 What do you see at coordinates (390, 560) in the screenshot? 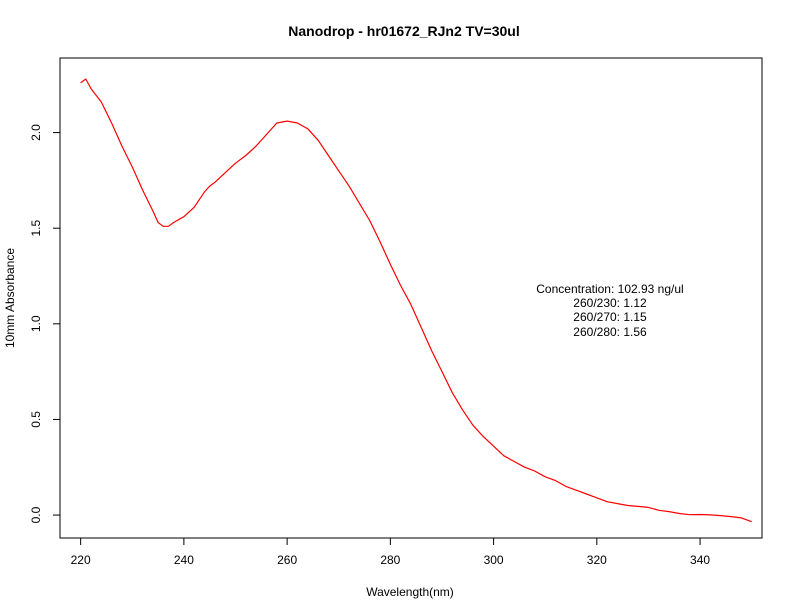
I see `x-tick-label: 280` at bounding box center [390, 560].